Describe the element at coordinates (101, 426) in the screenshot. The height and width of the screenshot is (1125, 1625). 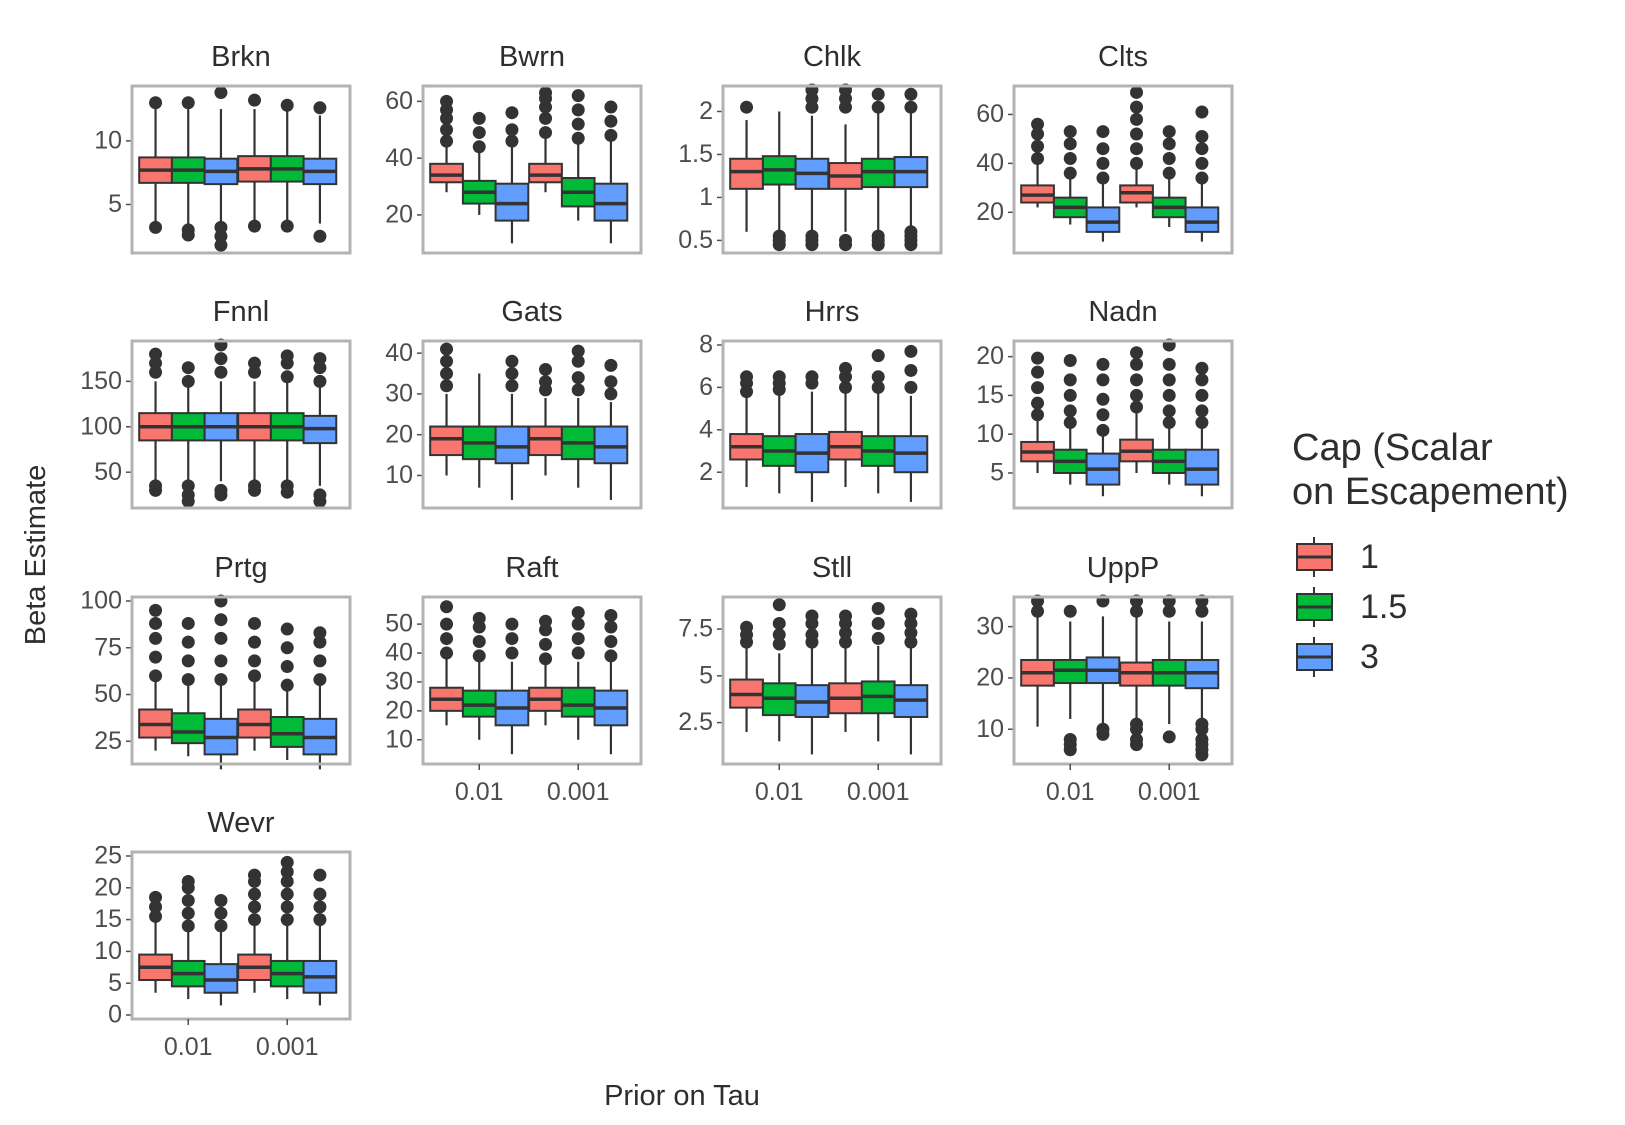
I see `y-tick-label: 100` at that location.